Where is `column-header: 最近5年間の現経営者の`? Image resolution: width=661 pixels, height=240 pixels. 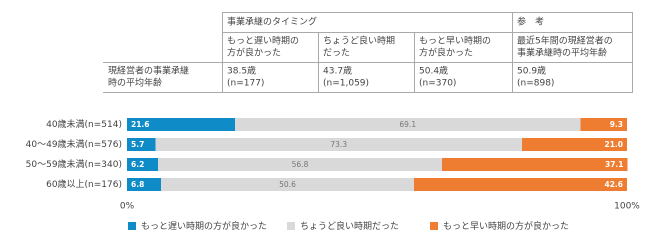
column-header: 最近5年間の現経営者の is located at coordinates (565, 41).